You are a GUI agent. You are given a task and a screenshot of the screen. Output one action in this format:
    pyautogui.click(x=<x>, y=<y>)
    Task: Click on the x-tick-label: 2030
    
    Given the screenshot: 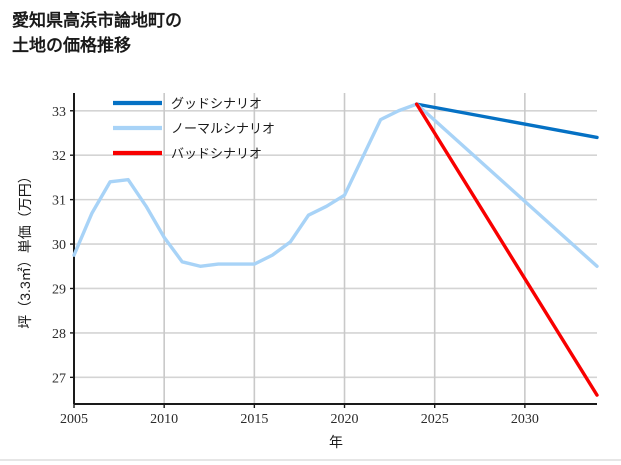 What is the action you would take?
    pyautogui.click(x=525, y=419)
    